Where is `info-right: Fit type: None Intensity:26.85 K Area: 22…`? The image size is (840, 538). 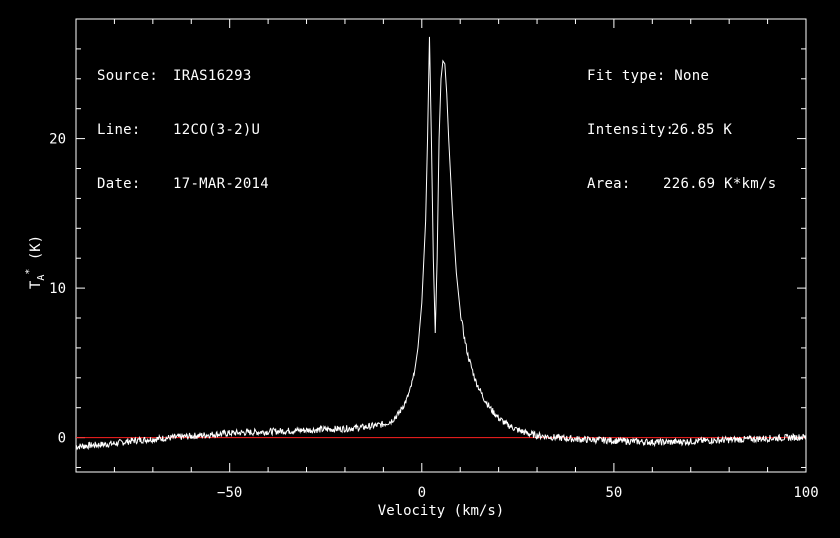
info-right: Fit type: None Intensity:26.85 K Area: 22… is located at coordinates (681, 122).